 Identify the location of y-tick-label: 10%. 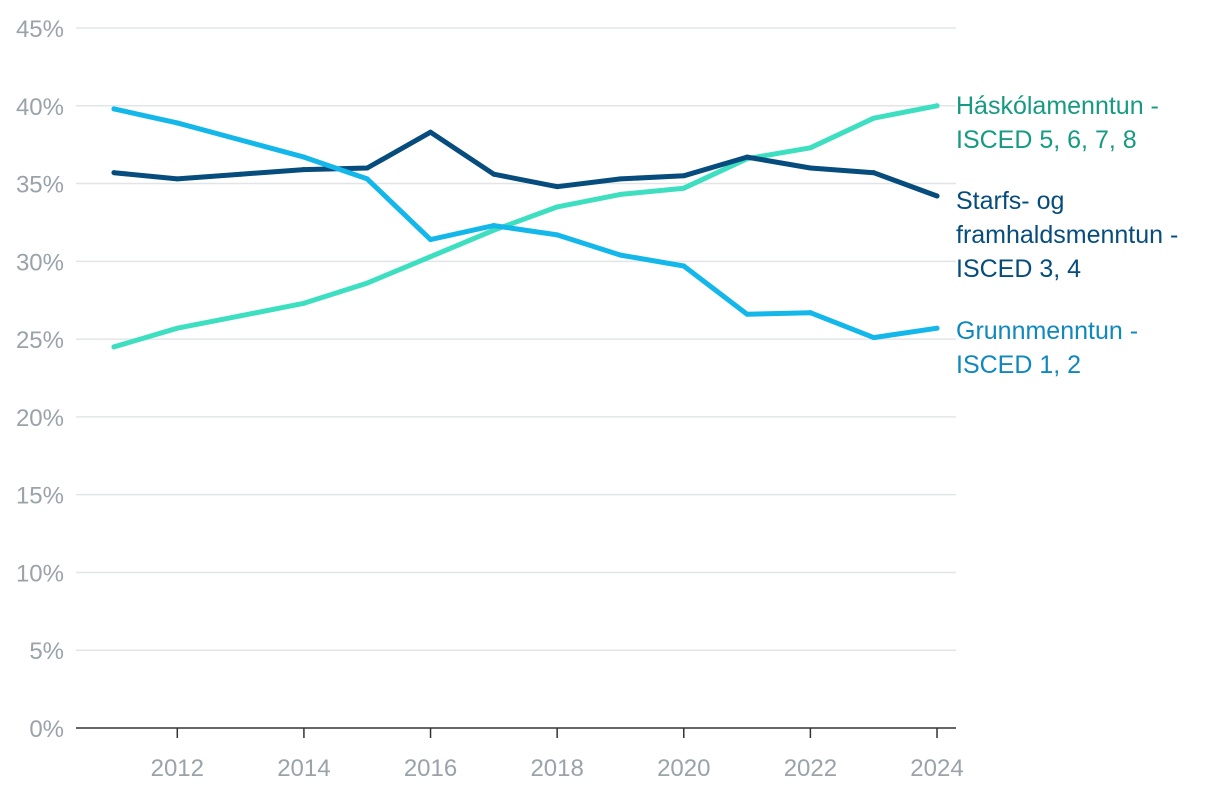
(40, 573).